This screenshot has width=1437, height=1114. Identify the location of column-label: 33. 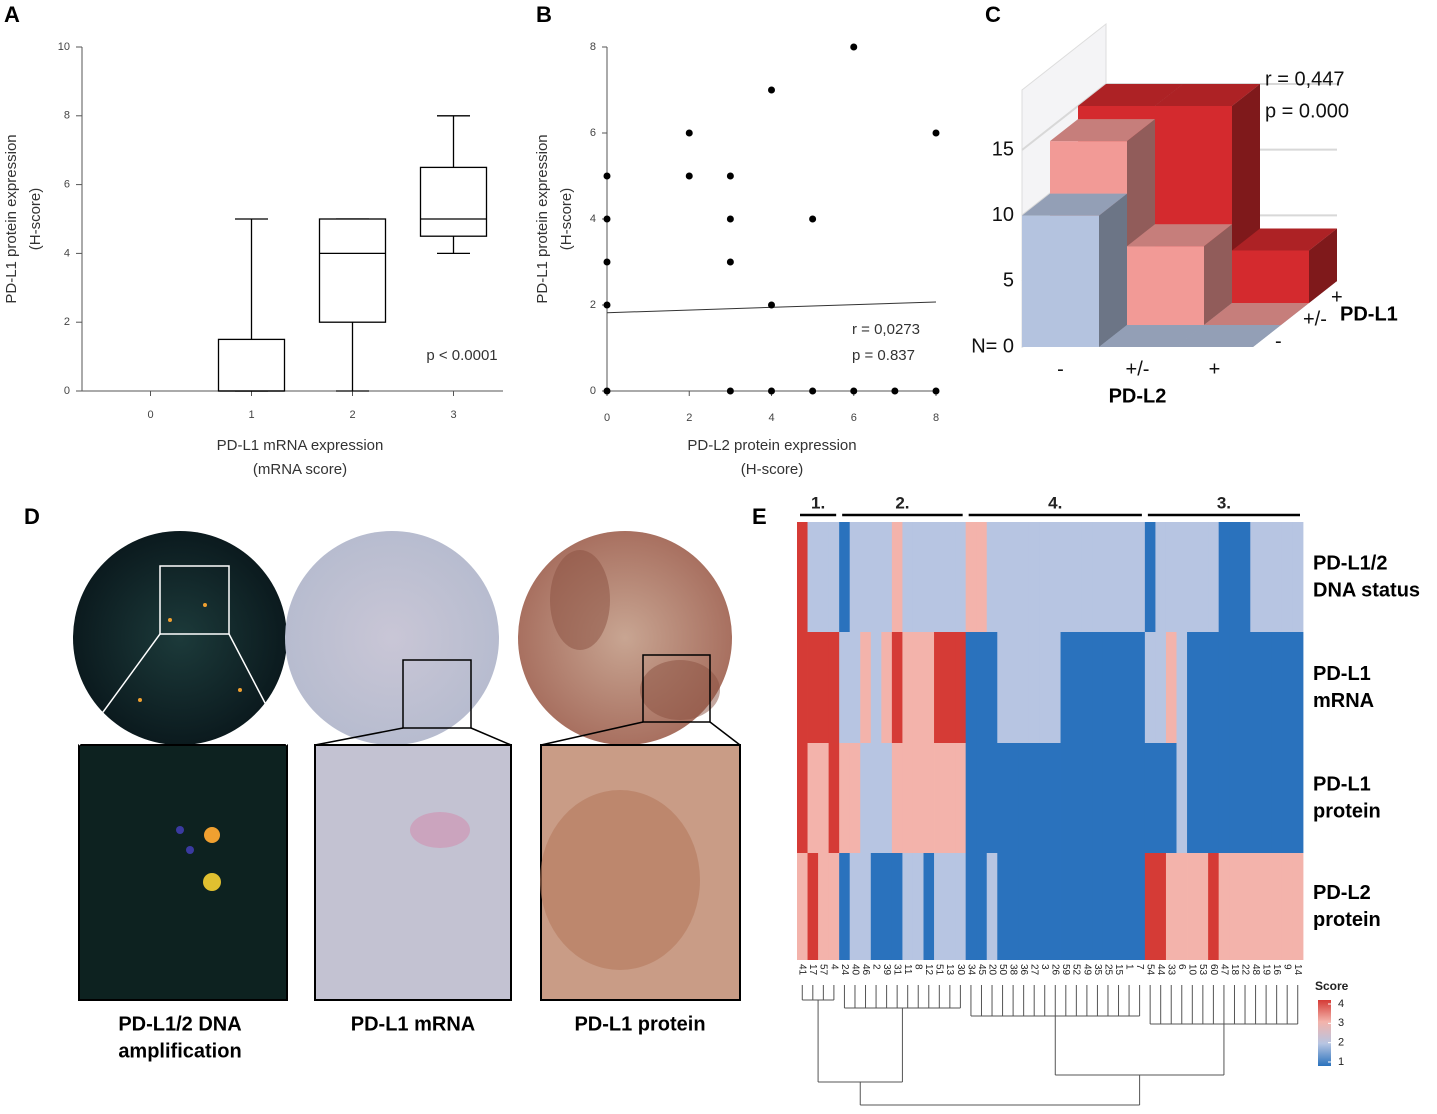
(1171, 970).